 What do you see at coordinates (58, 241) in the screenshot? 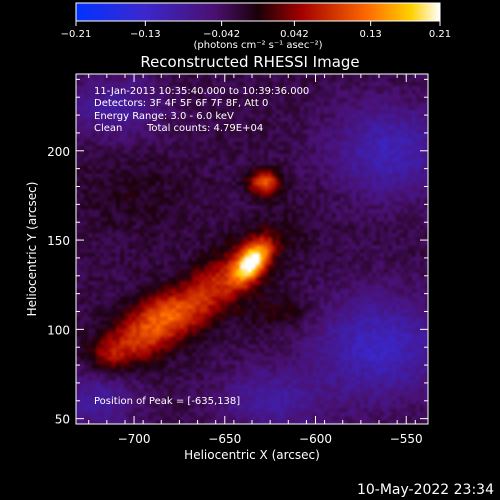
I see `y-tick-label: 150` at bounding box center [58, 241].